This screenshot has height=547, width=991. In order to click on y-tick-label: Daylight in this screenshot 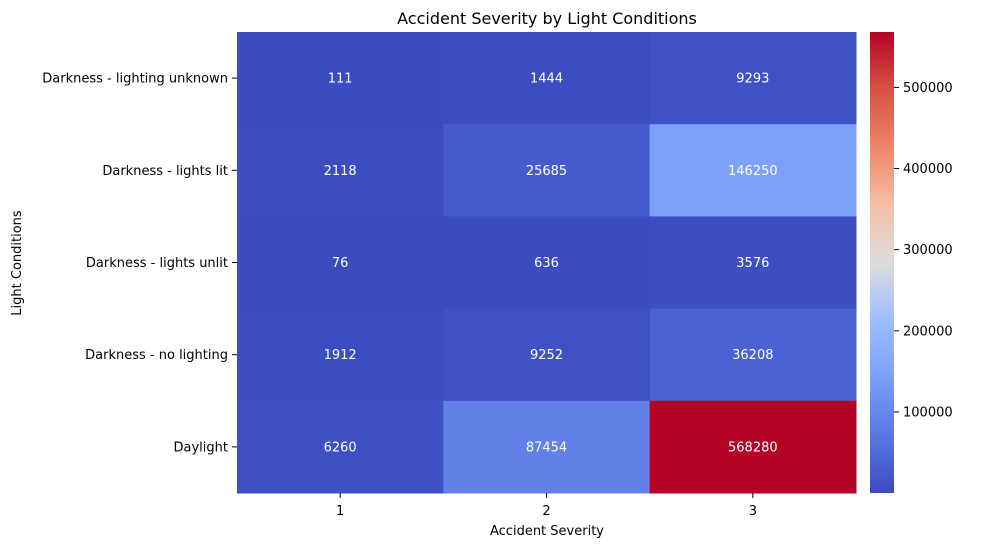, I will do `click(201, 447)`.